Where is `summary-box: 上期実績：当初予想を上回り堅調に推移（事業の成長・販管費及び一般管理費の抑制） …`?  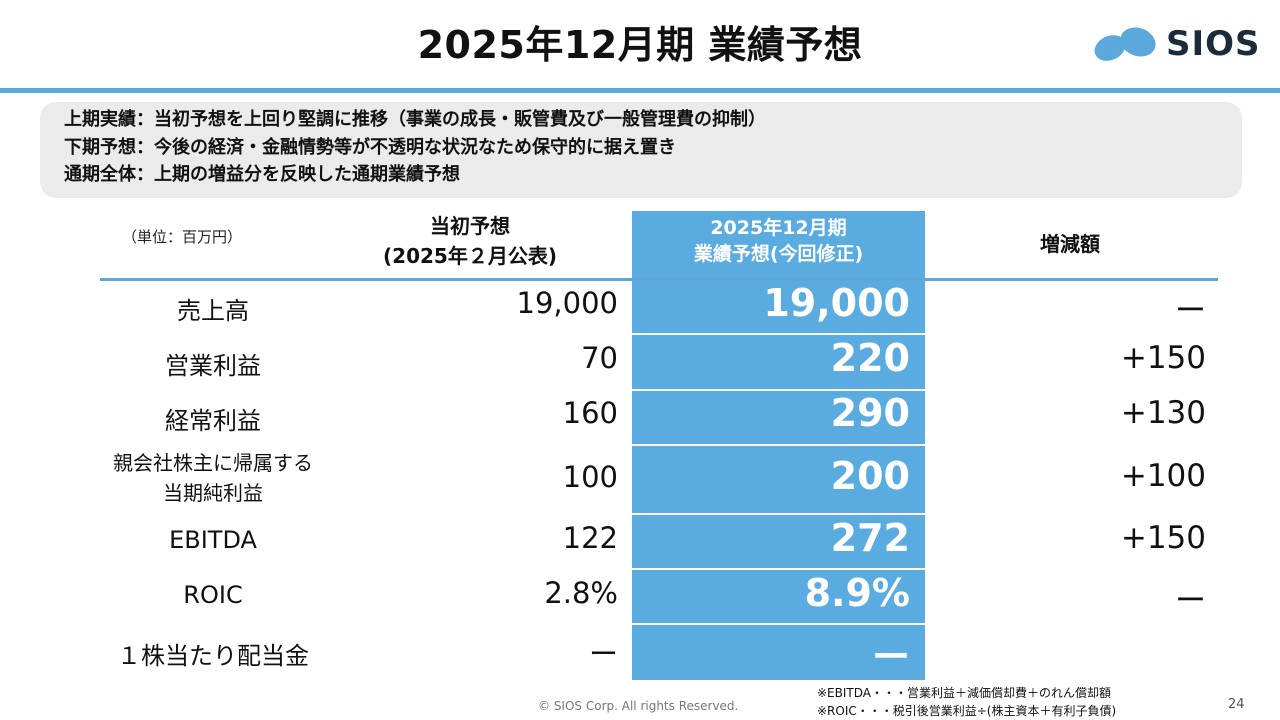 summary-box: 上期実績：当初予想を上回り堅調に推移（事業の成長・販管費及び一般管理費の抑制） … is located at coordinates (641, 150).